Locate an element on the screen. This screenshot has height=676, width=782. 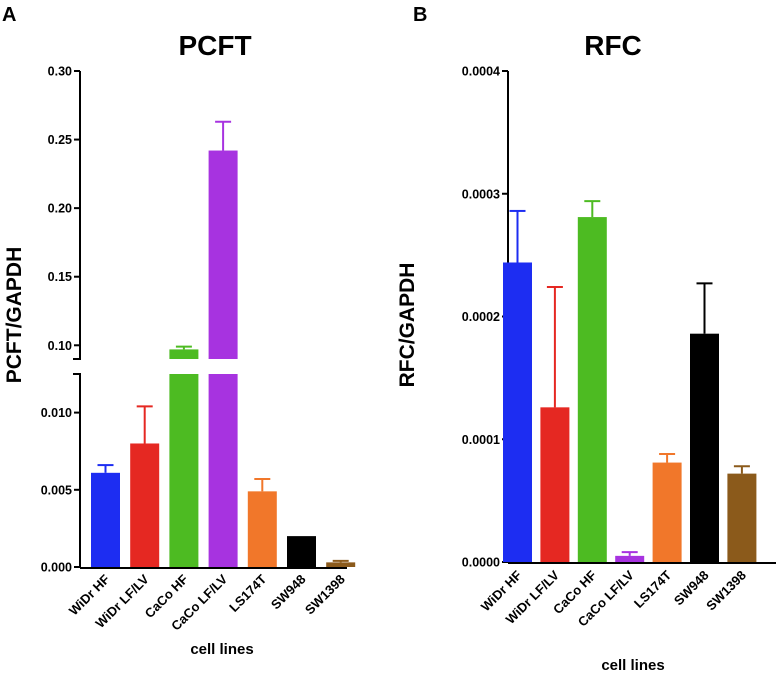
pcft-chart-title: PCFT is located at coordinates (214, 45).